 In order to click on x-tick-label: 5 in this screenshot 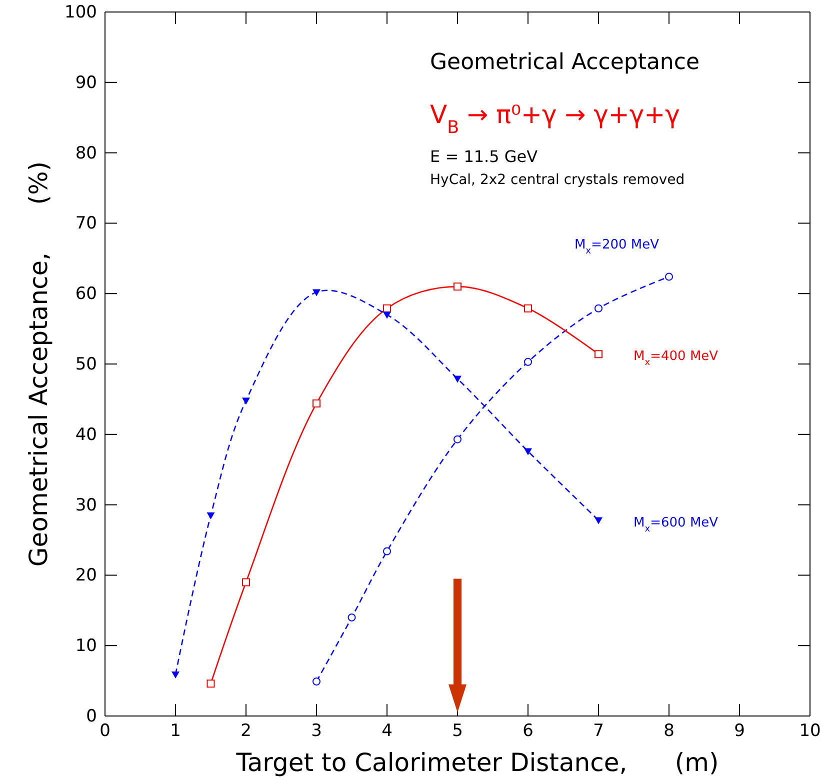, I will do `click(457, 731)`.